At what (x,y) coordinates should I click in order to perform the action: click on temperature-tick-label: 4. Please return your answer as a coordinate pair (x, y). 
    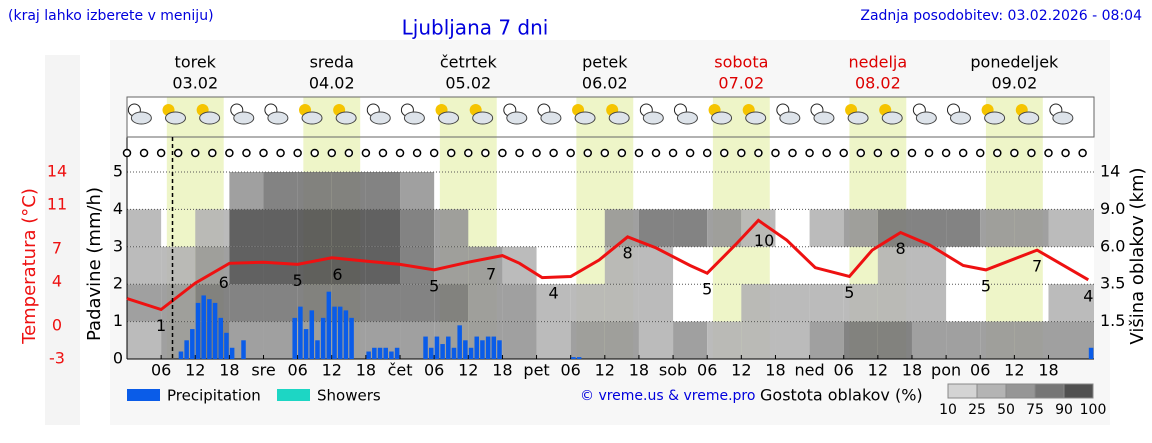
    Looking at the image, I should click on (57, 281).